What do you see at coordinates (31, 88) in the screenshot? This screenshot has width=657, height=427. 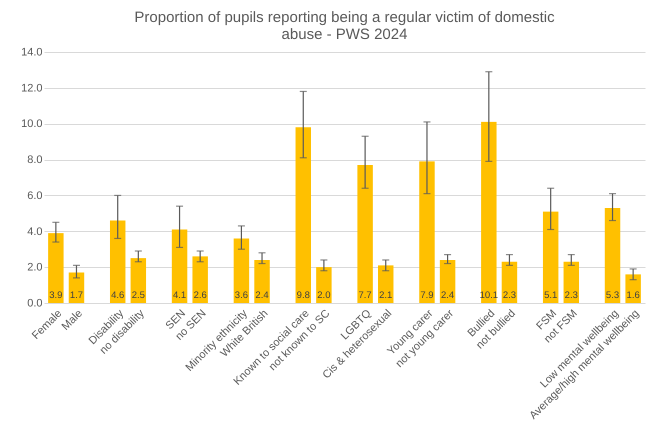 I see `y-tick-label: 12.0` at bounding box center [31, 88].